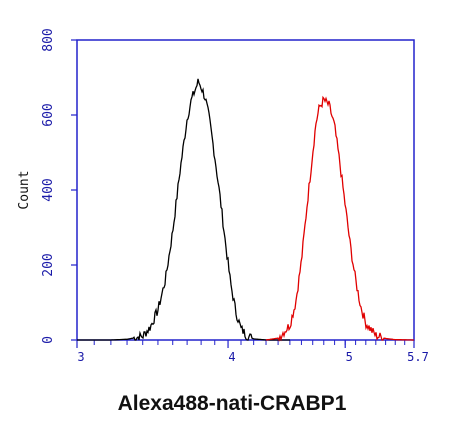  Describe the element at coordinates (254, 342) in the screenshot. I see `x-minor-ticks` at that location.